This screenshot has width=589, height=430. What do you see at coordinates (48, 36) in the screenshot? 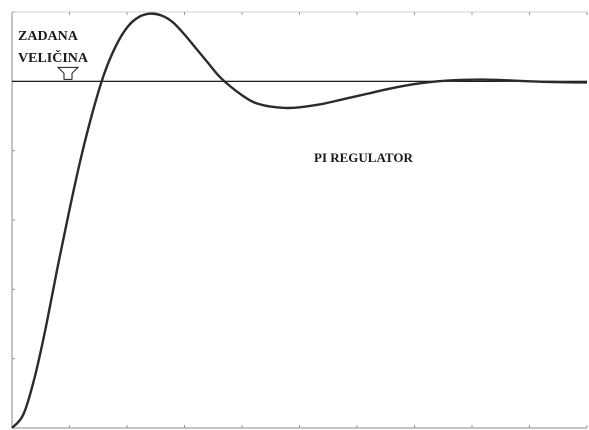
I see `setpoint-label-line1: ZADANA` at bounding box center [48, 36].